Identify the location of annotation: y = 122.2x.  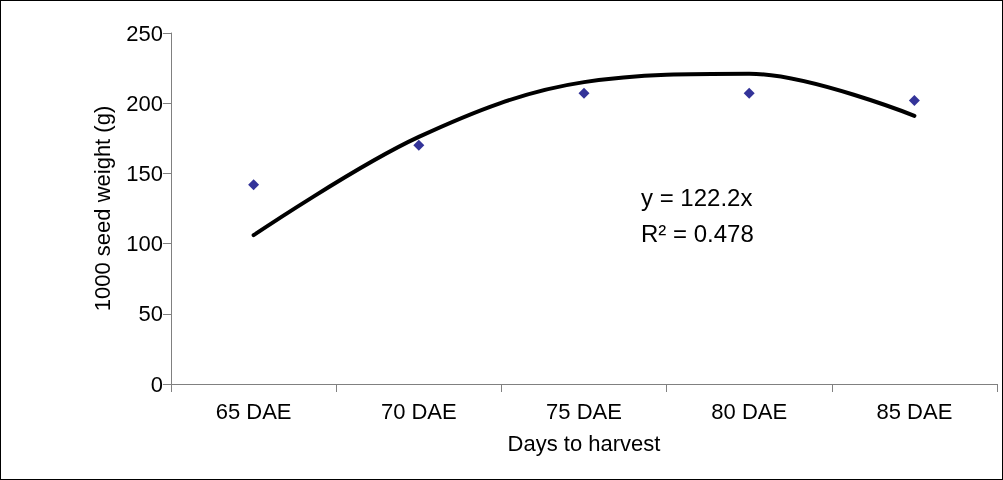
(697, 197).